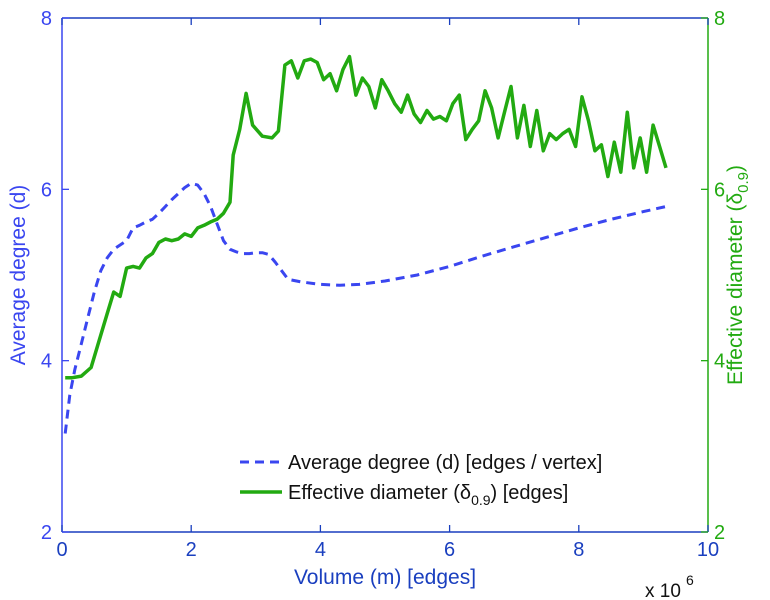  Describe the element at coordinates (481, 500) in the screenshot. I see `legend-label-effective-diameter-subscript: 0.9` at that location.